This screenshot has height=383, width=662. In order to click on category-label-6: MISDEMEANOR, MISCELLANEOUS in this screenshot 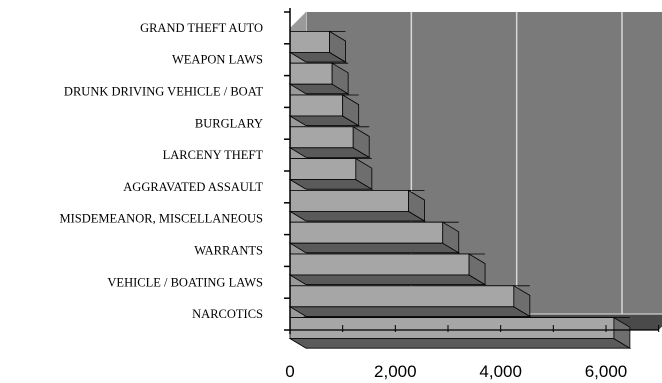, I will do `click(162, 219)`.